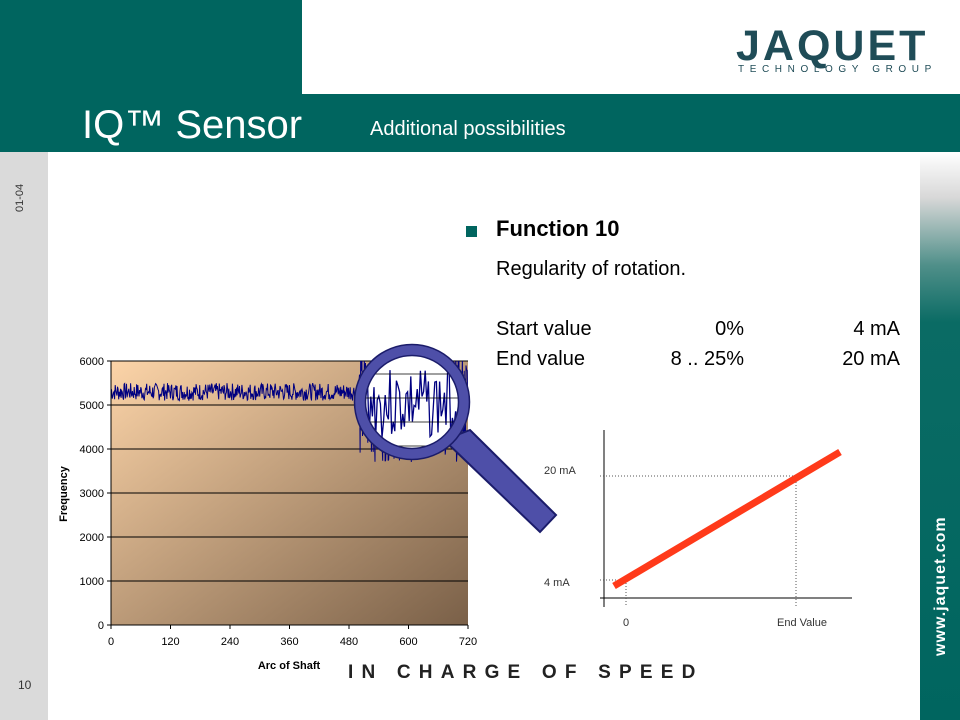 This screenshot has height=720, width=960. I want to click on start-value-label: Start value, so click(544, 329).